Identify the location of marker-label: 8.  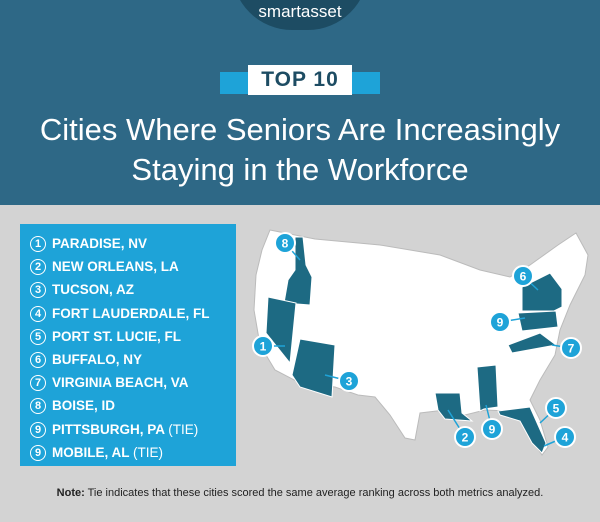
(285, 244).